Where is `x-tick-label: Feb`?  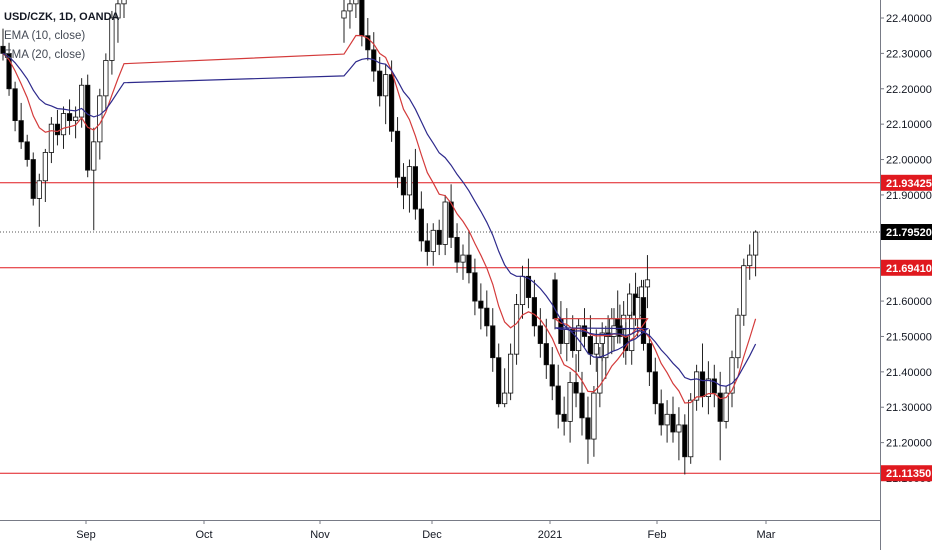 x-tick-label: Feb is located at coordinates (657, 535).